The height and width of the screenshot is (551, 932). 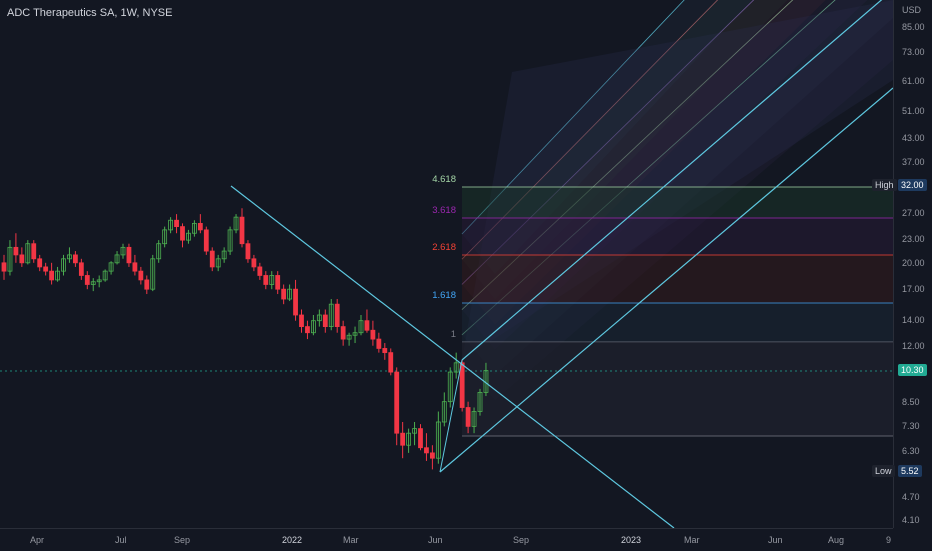 I want to click on price-tick: 61.00, so click(x=913, y=81).